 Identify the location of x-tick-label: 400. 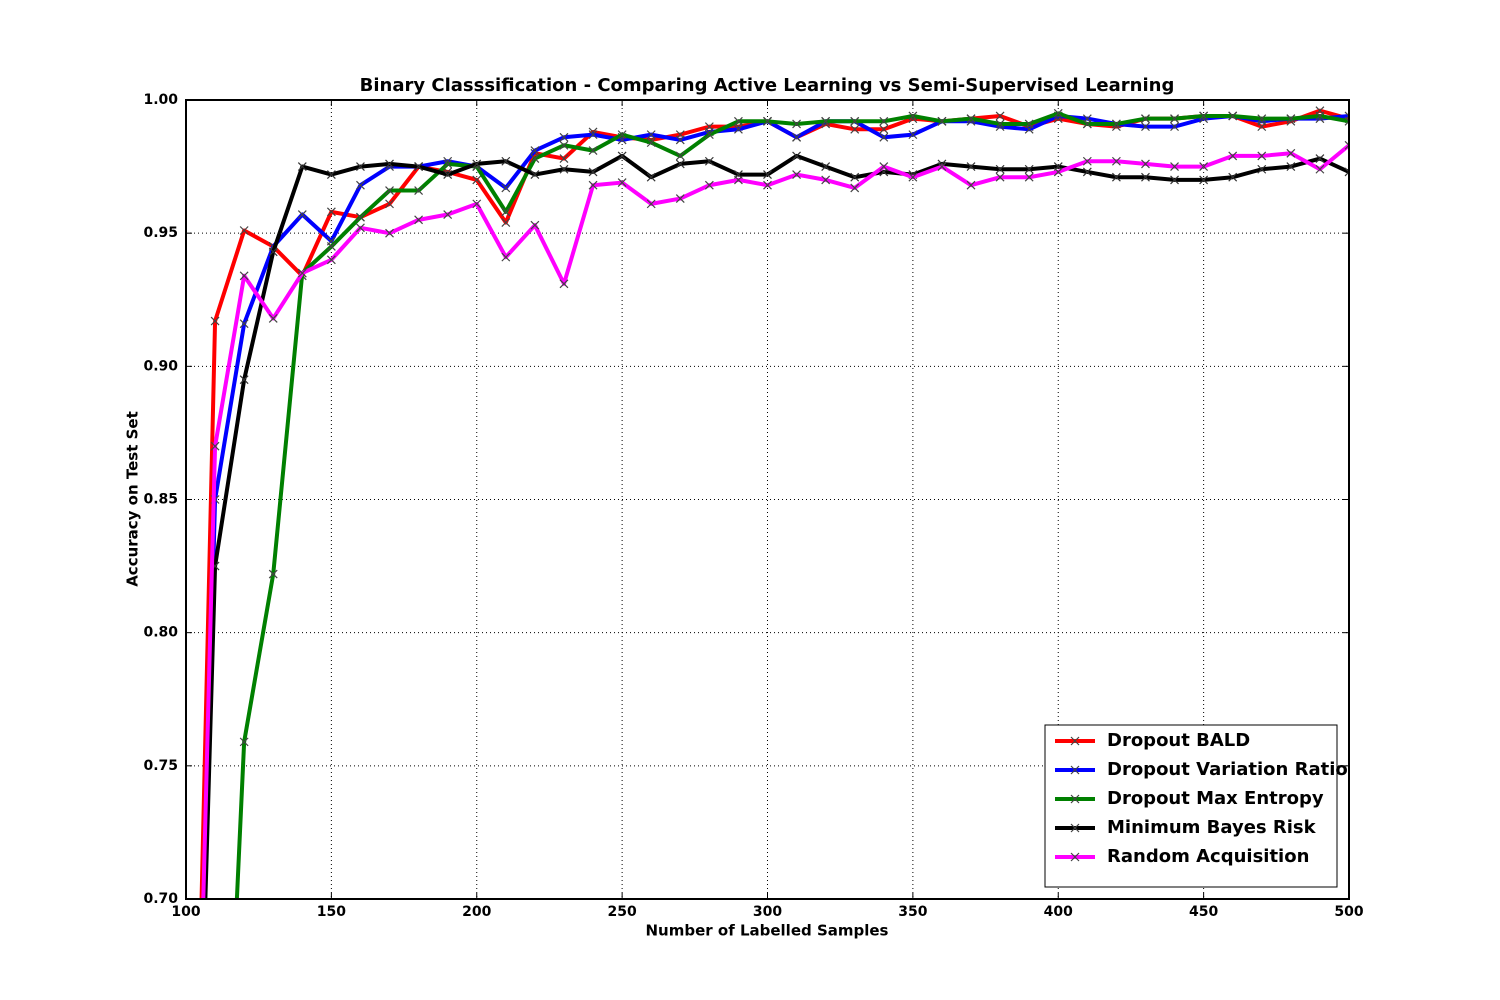
(1058, 912).